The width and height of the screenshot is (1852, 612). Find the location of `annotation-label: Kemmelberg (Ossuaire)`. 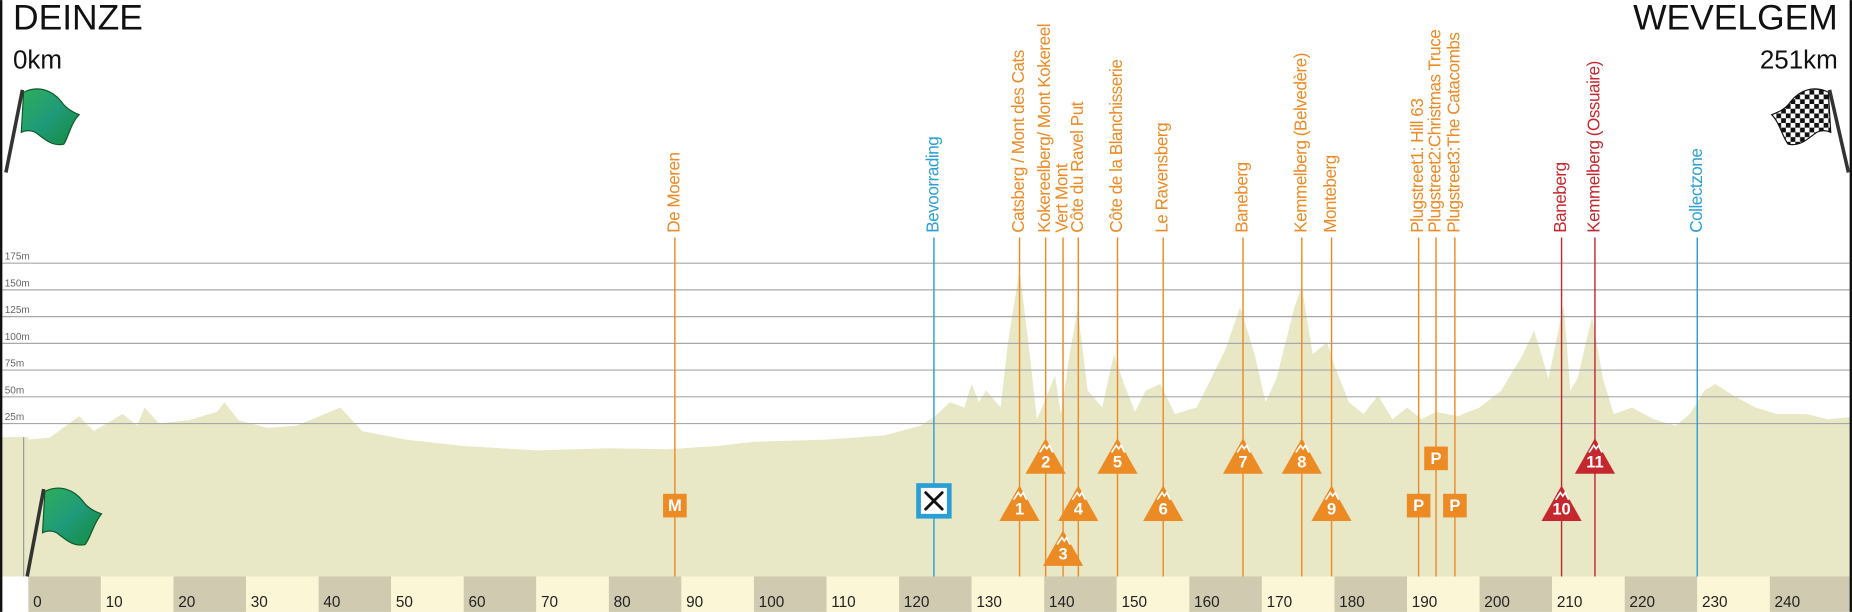

annotation-label: Kemmelberg (Ossuaire) is located at coordinates (1593, 147).